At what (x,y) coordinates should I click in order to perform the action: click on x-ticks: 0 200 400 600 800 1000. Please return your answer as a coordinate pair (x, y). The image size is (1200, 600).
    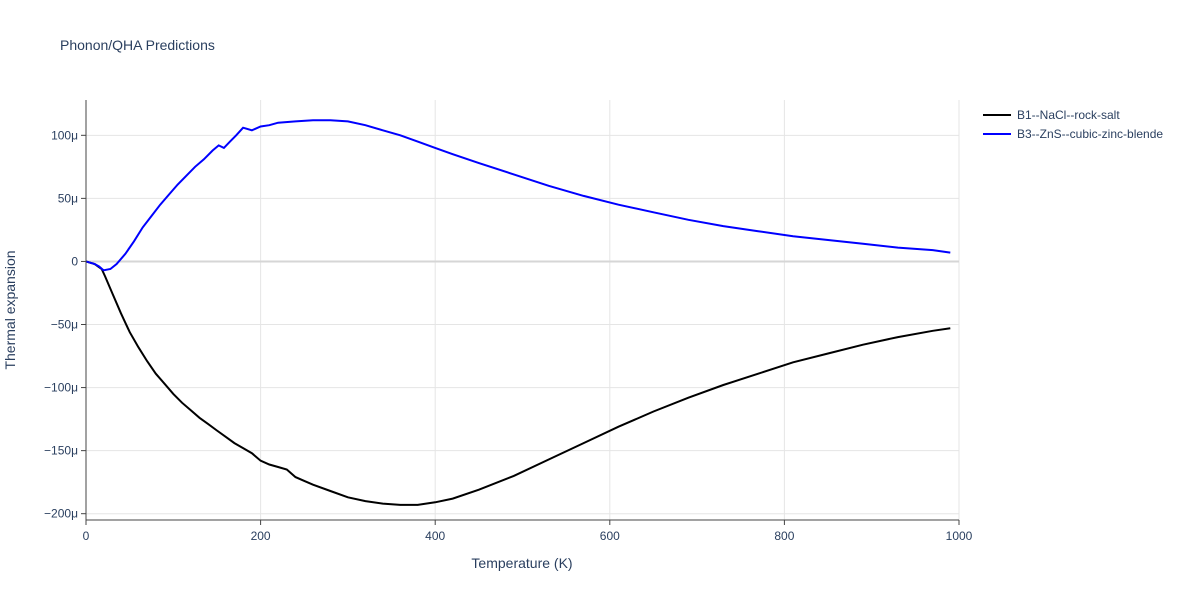
    Looking at the image, I should click on (528, 531).